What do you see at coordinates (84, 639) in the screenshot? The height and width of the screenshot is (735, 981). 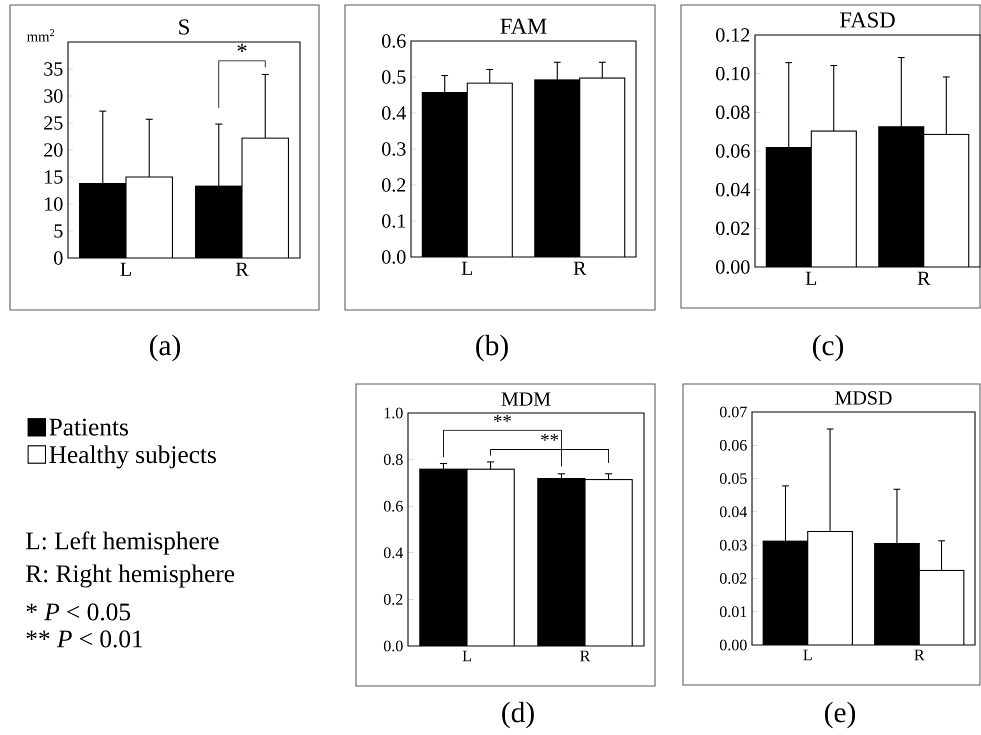 I see `text: ** P < 0.01` at bounding box center [84, 639].